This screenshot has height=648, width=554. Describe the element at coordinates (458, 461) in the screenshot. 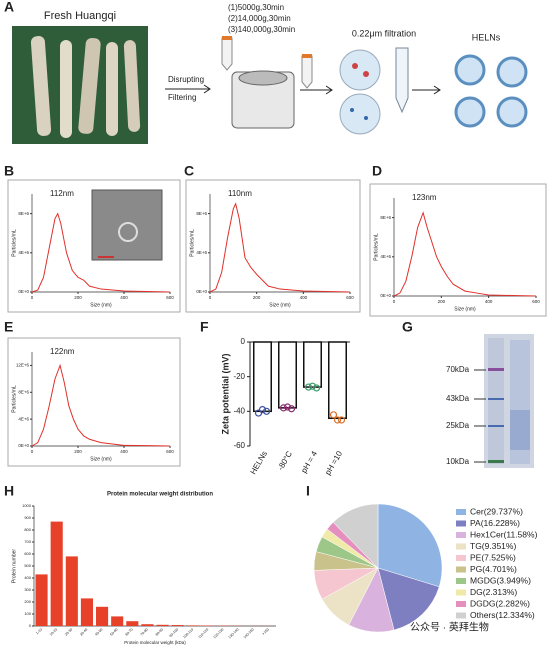

I see `ladder-label: 10kDa` at that location.